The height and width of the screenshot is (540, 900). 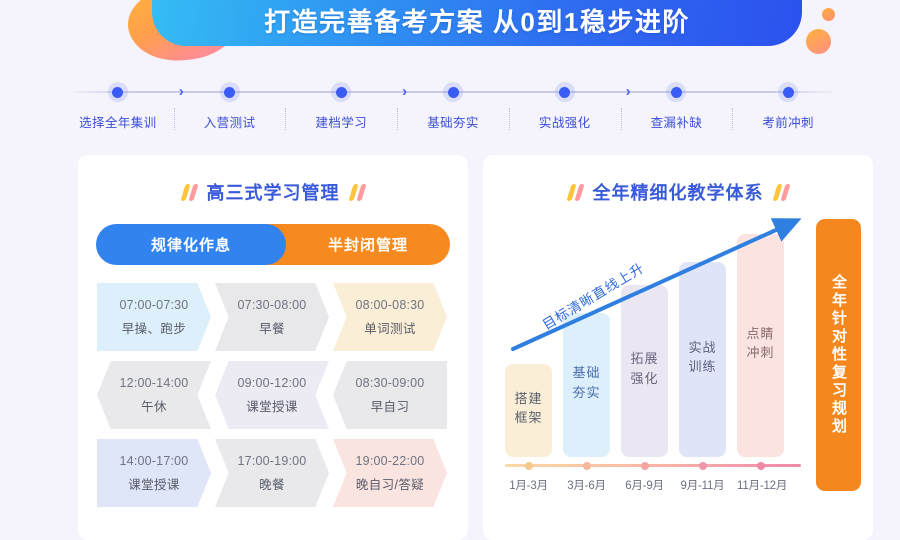 I want to click on timeline-step: 入营测试, so click(x=230, y=106).